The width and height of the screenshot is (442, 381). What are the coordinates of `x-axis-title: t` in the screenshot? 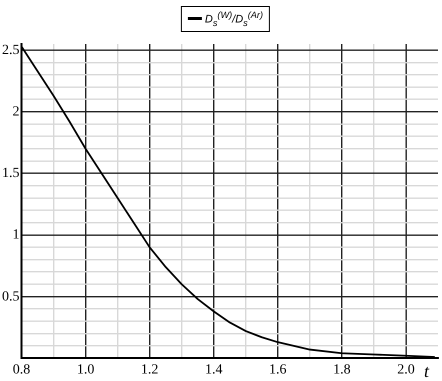 It's located at (427, 370).